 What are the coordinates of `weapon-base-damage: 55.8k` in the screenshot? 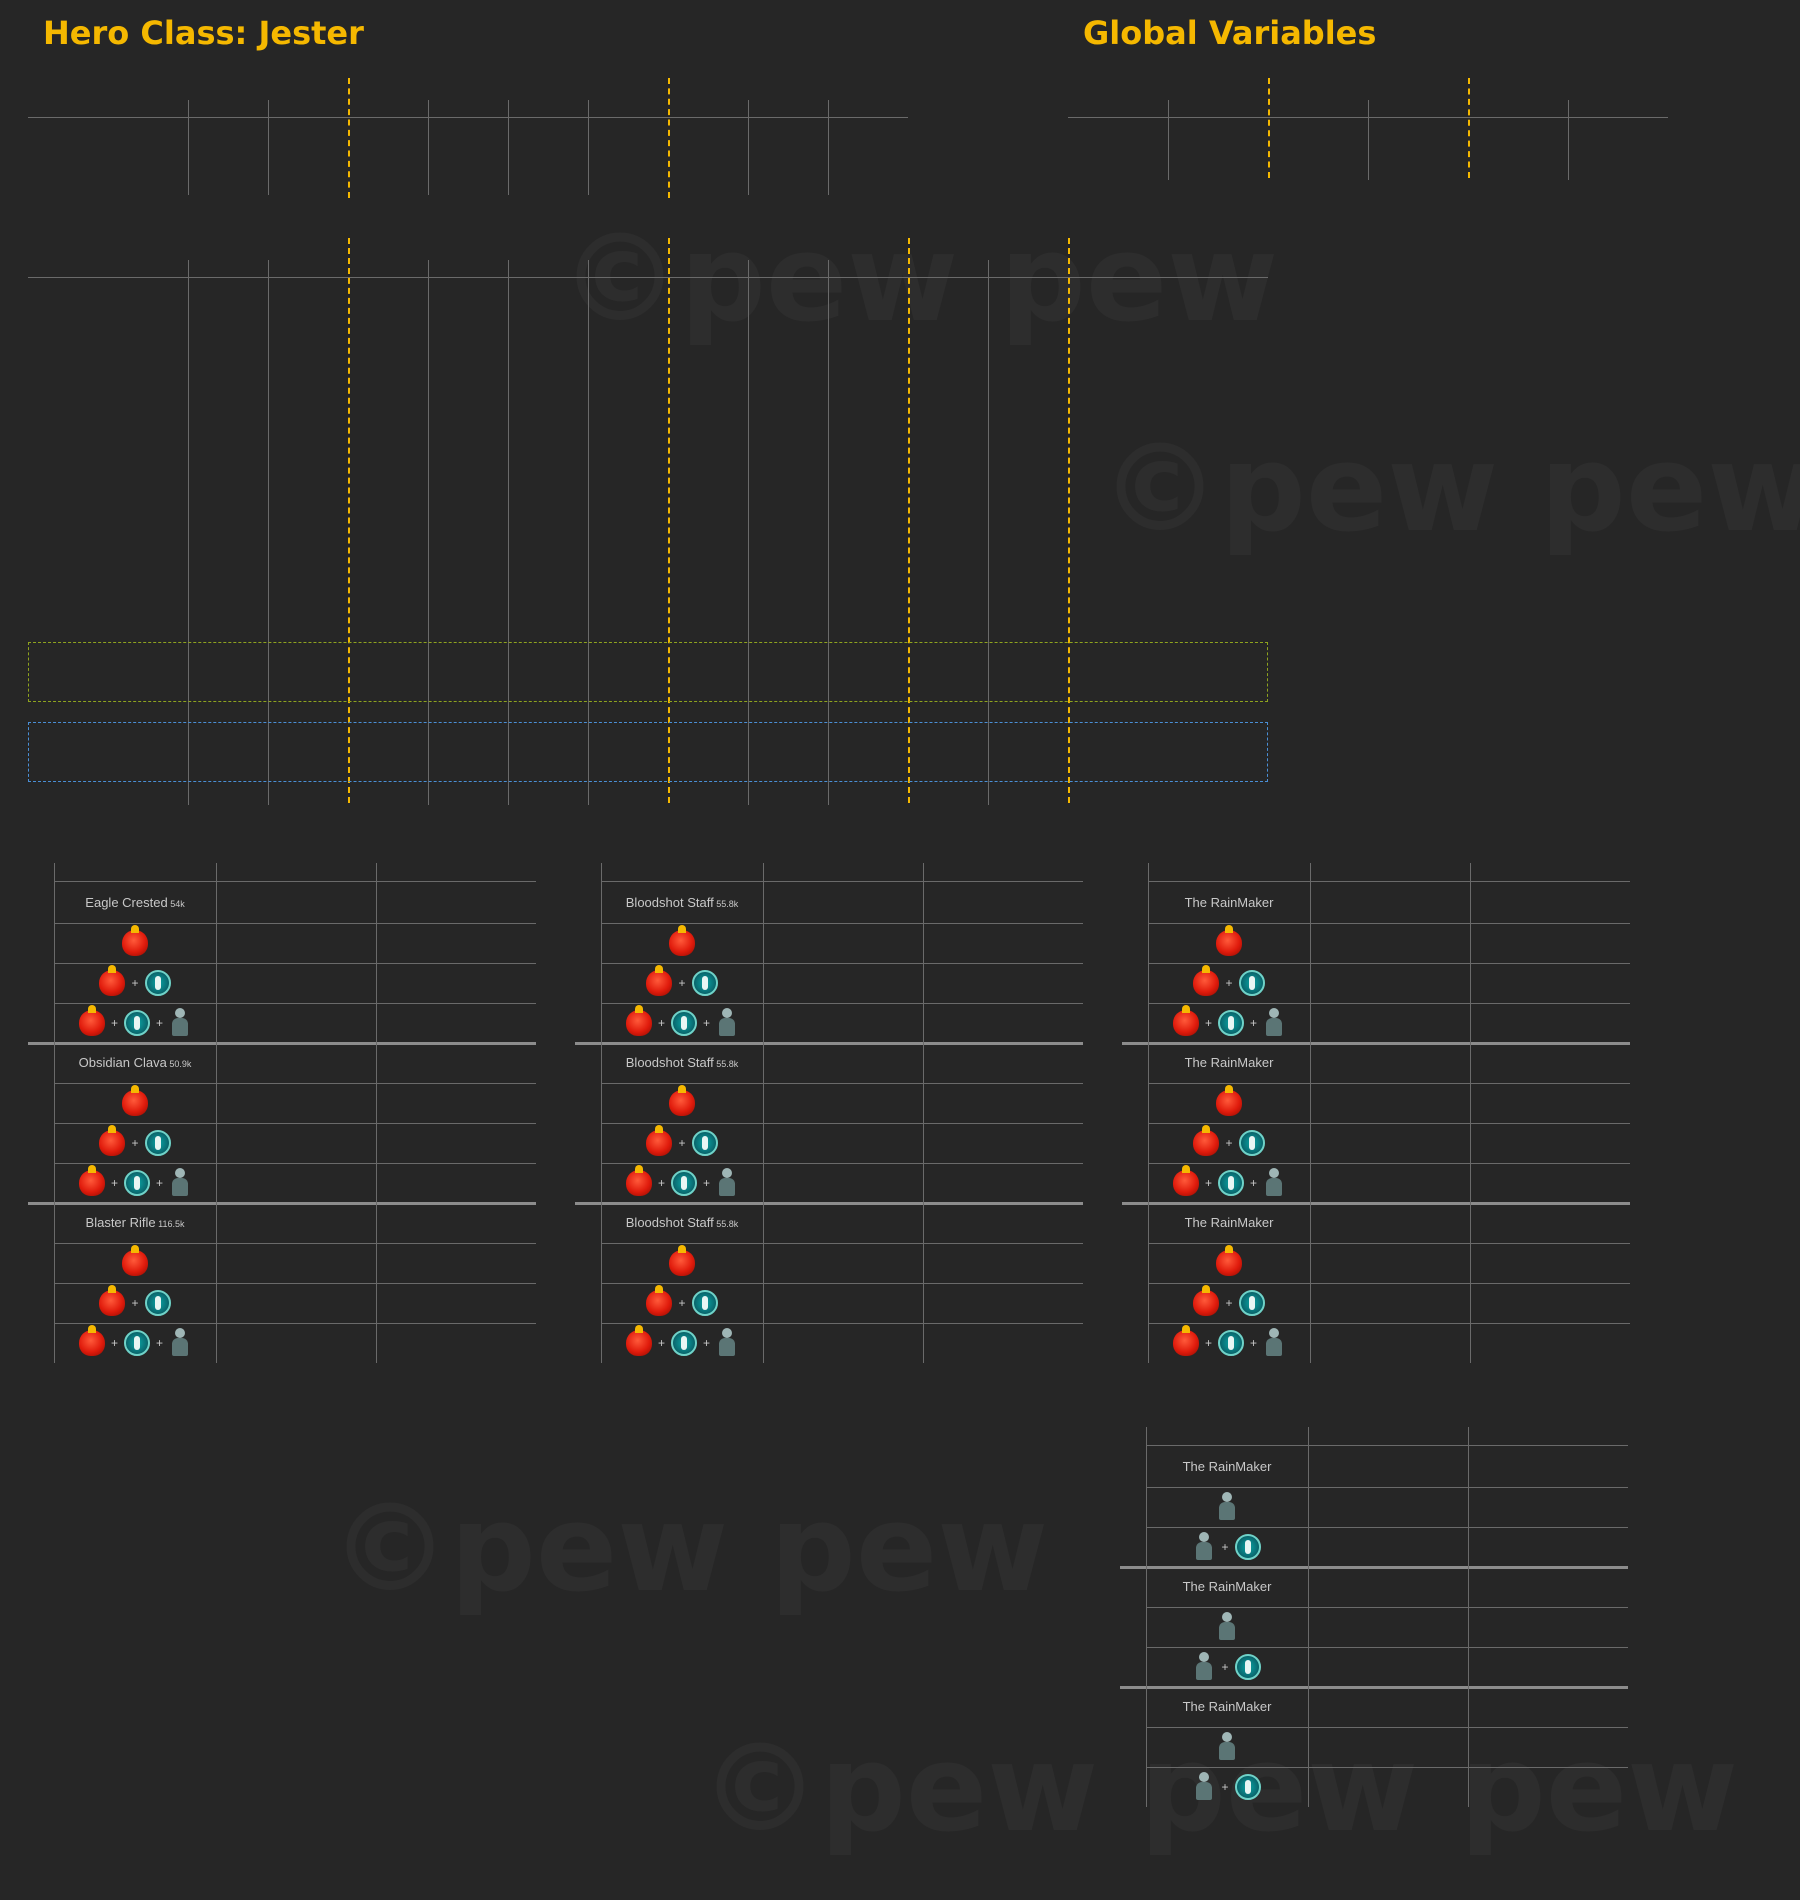 It's located at (726, 1224).